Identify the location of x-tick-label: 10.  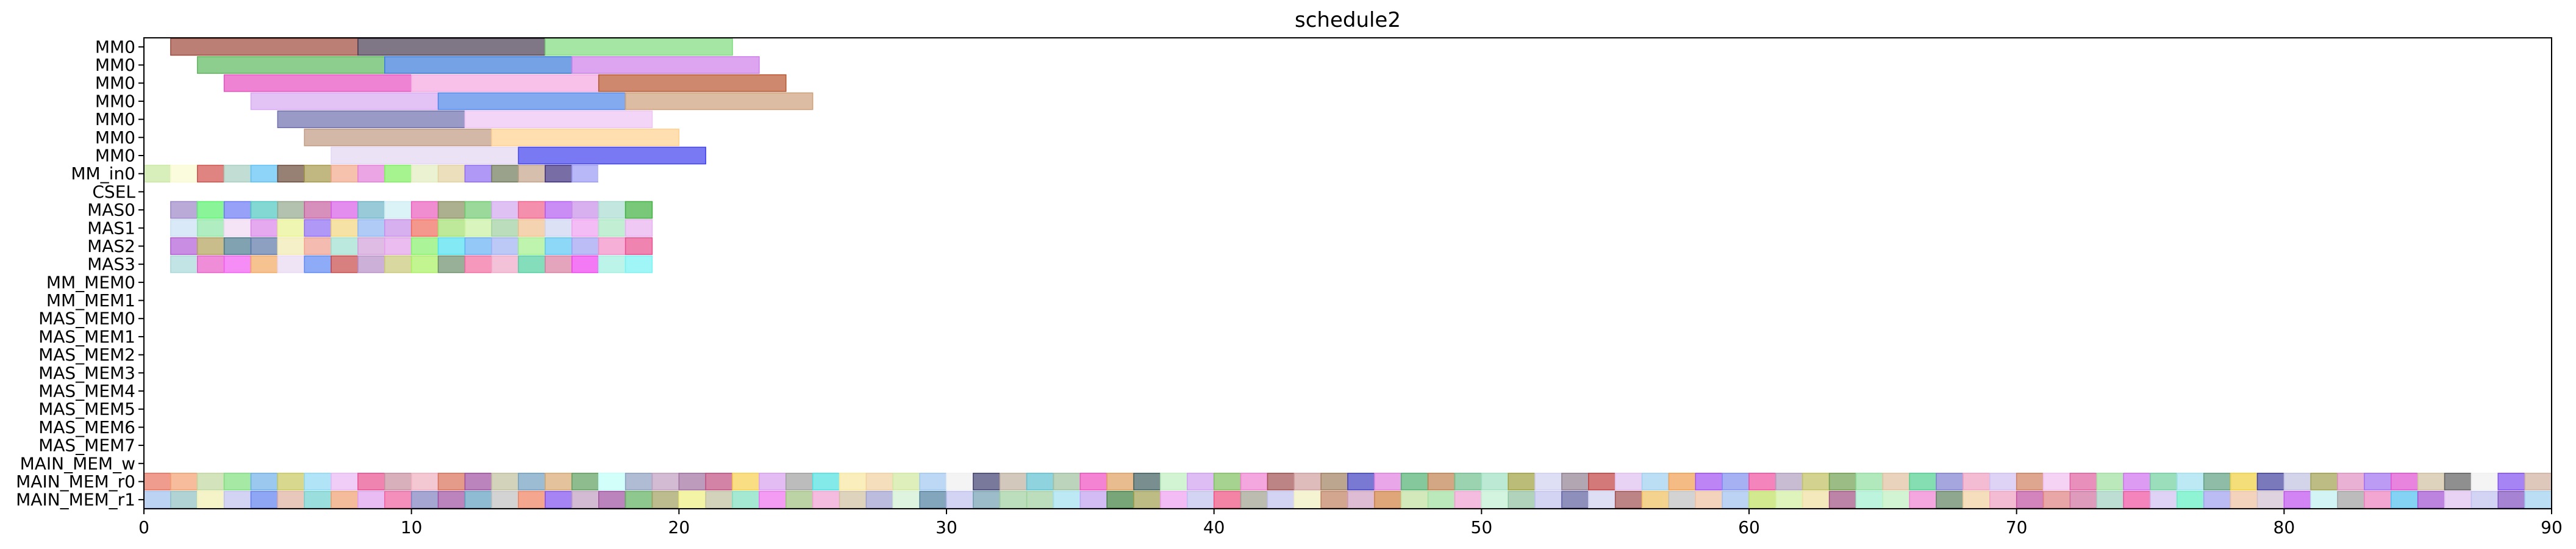
(412, 527).